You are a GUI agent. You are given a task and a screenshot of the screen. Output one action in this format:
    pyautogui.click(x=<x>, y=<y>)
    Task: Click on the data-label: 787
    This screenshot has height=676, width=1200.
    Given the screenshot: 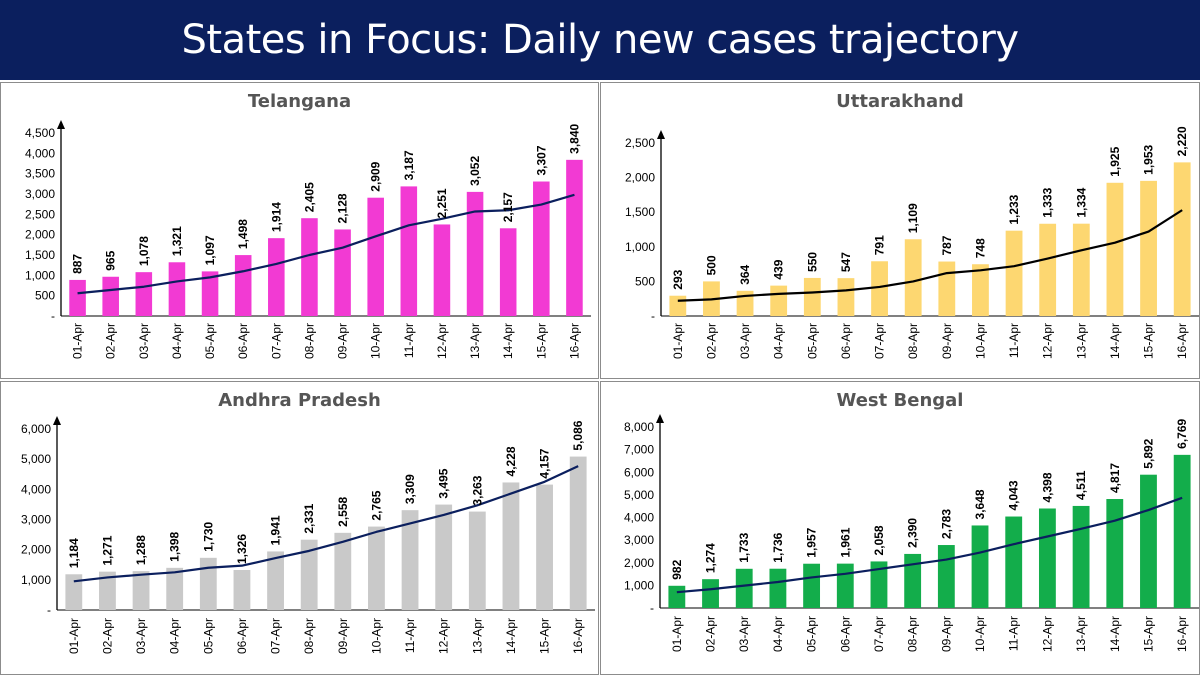 What is the action you would take?
    pyautogui.click(x=947, y=245)
    